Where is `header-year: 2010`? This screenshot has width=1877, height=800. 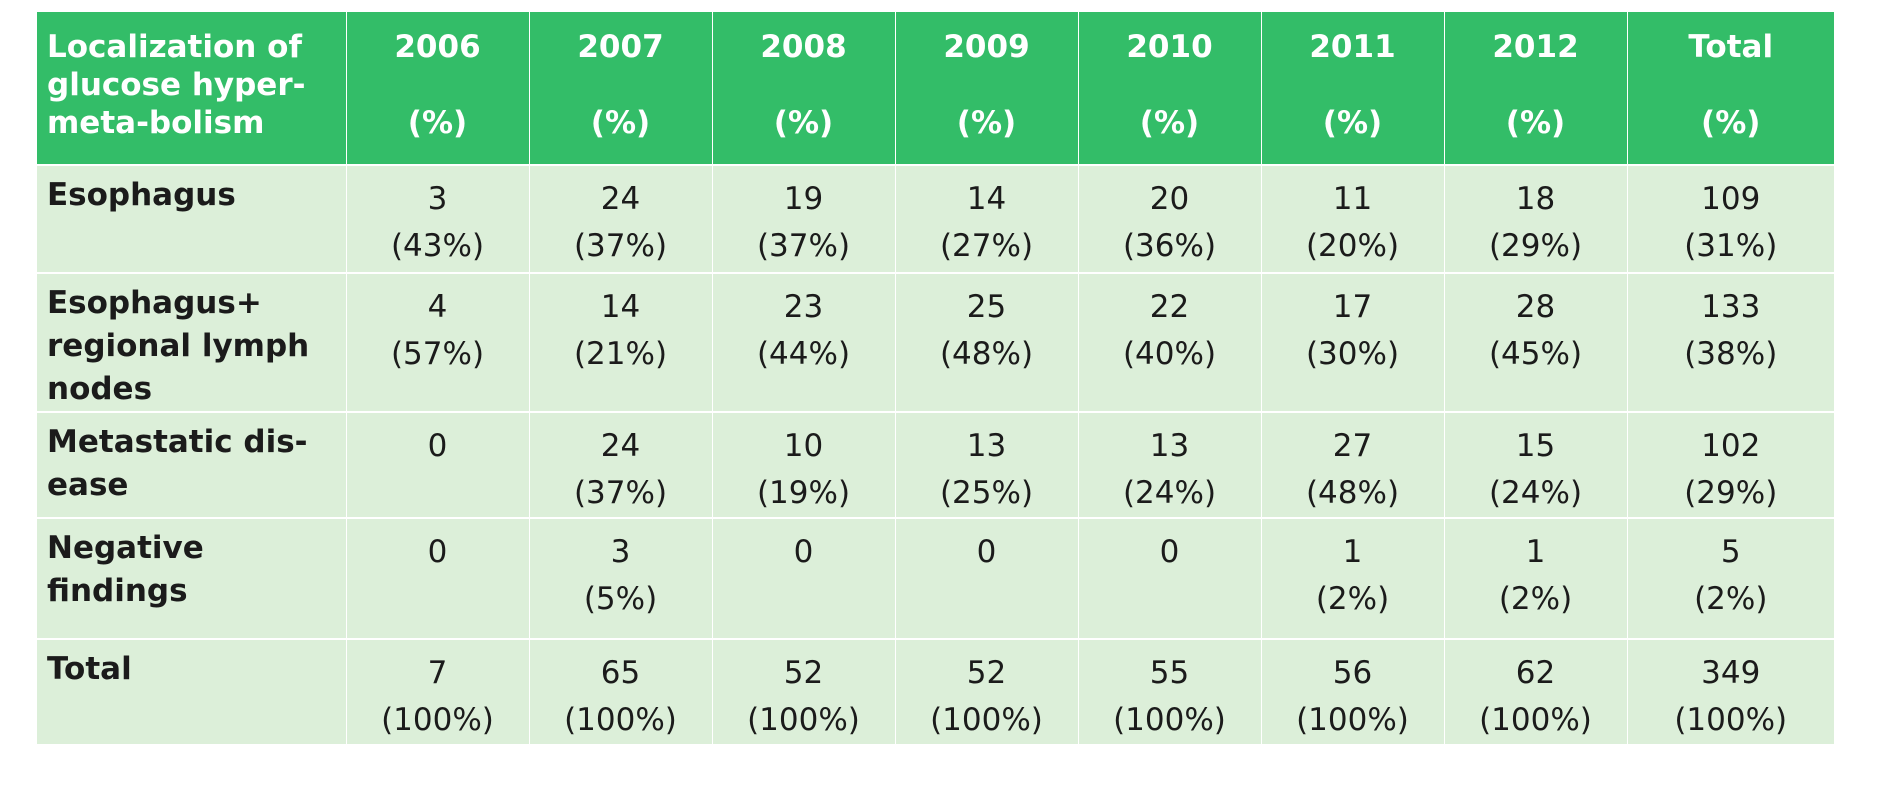 header-year: 2010 is located at coordinates (1169, 47).